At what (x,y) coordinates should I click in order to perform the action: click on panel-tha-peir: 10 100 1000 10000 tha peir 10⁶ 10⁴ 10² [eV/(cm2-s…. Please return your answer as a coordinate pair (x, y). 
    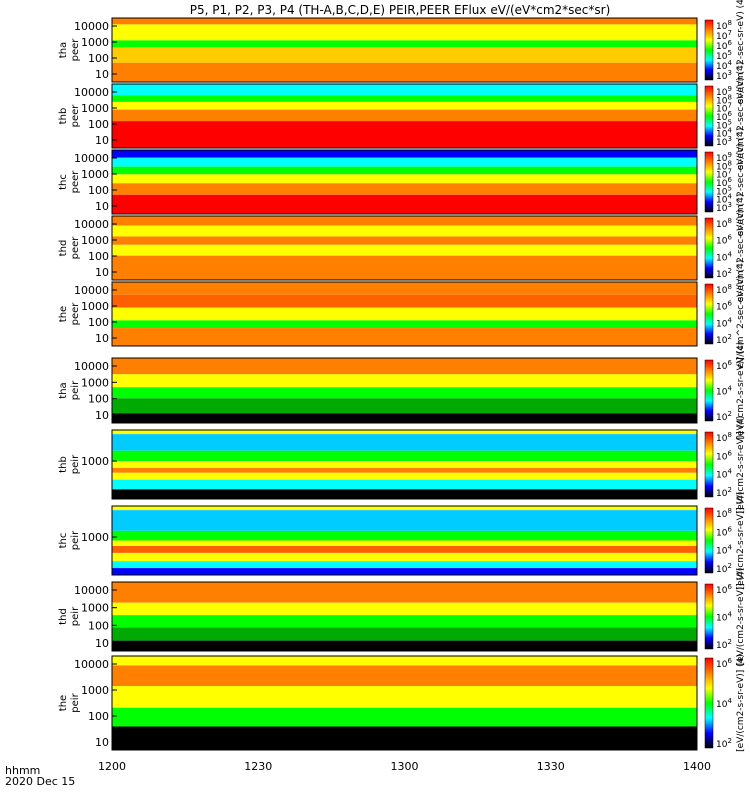
    Looking at the image, I should click on (402, 391).